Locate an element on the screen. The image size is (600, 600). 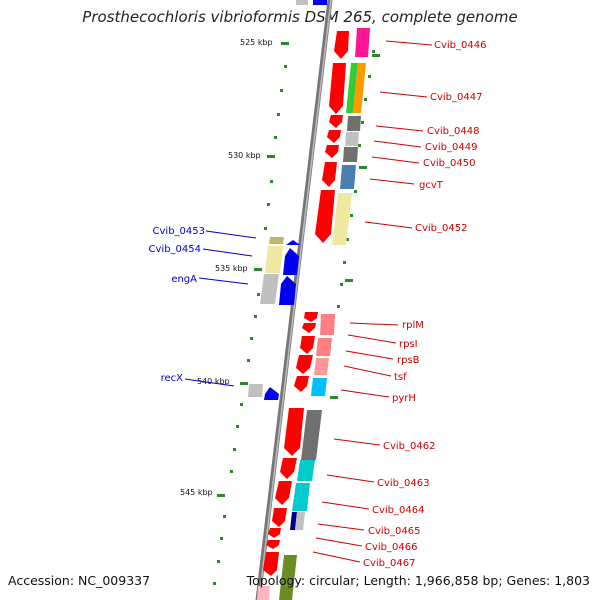
gene-arrow-cvib0466 is located at coordinates (274, 533).